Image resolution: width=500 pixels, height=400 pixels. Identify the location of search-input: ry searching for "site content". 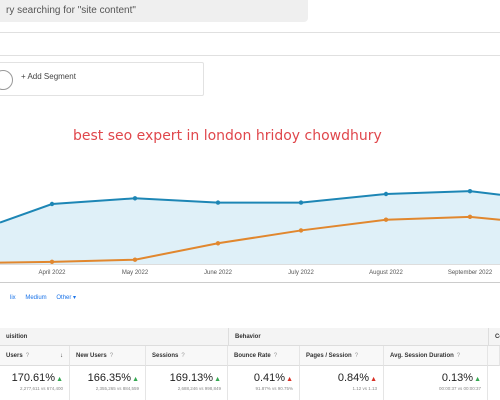
(154, 11).